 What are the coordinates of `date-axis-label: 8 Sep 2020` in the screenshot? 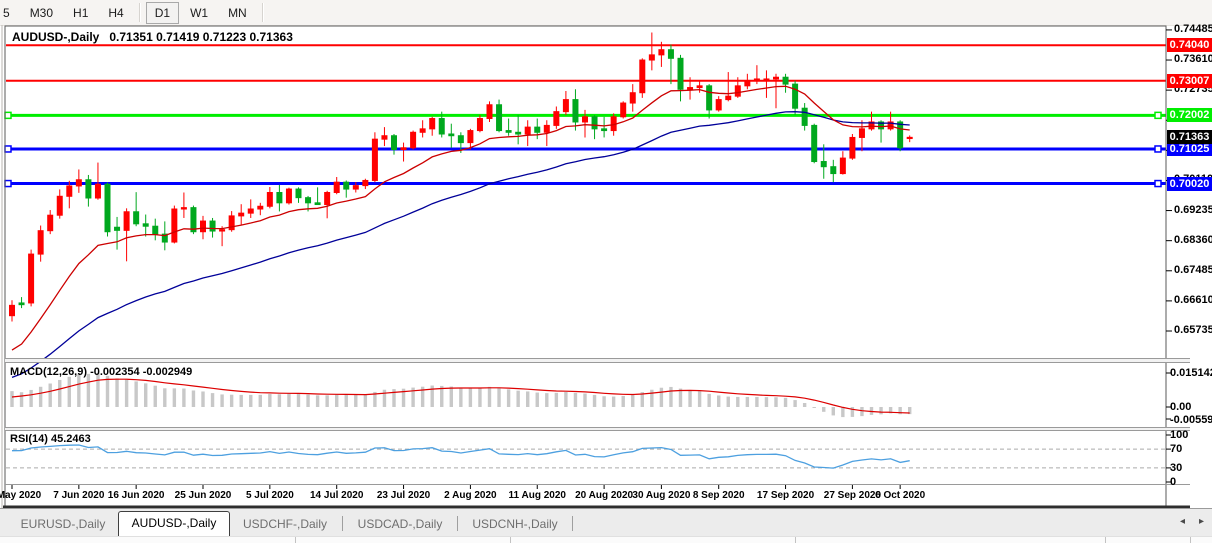 It's located at (718, 495).